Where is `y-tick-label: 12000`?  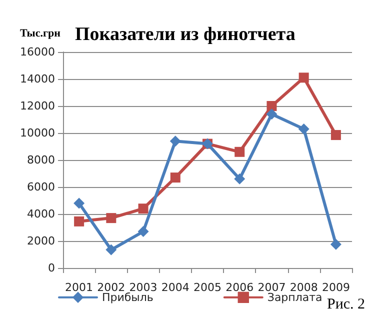
y-tick-label: 12000 is located at coordinates (37, 106).